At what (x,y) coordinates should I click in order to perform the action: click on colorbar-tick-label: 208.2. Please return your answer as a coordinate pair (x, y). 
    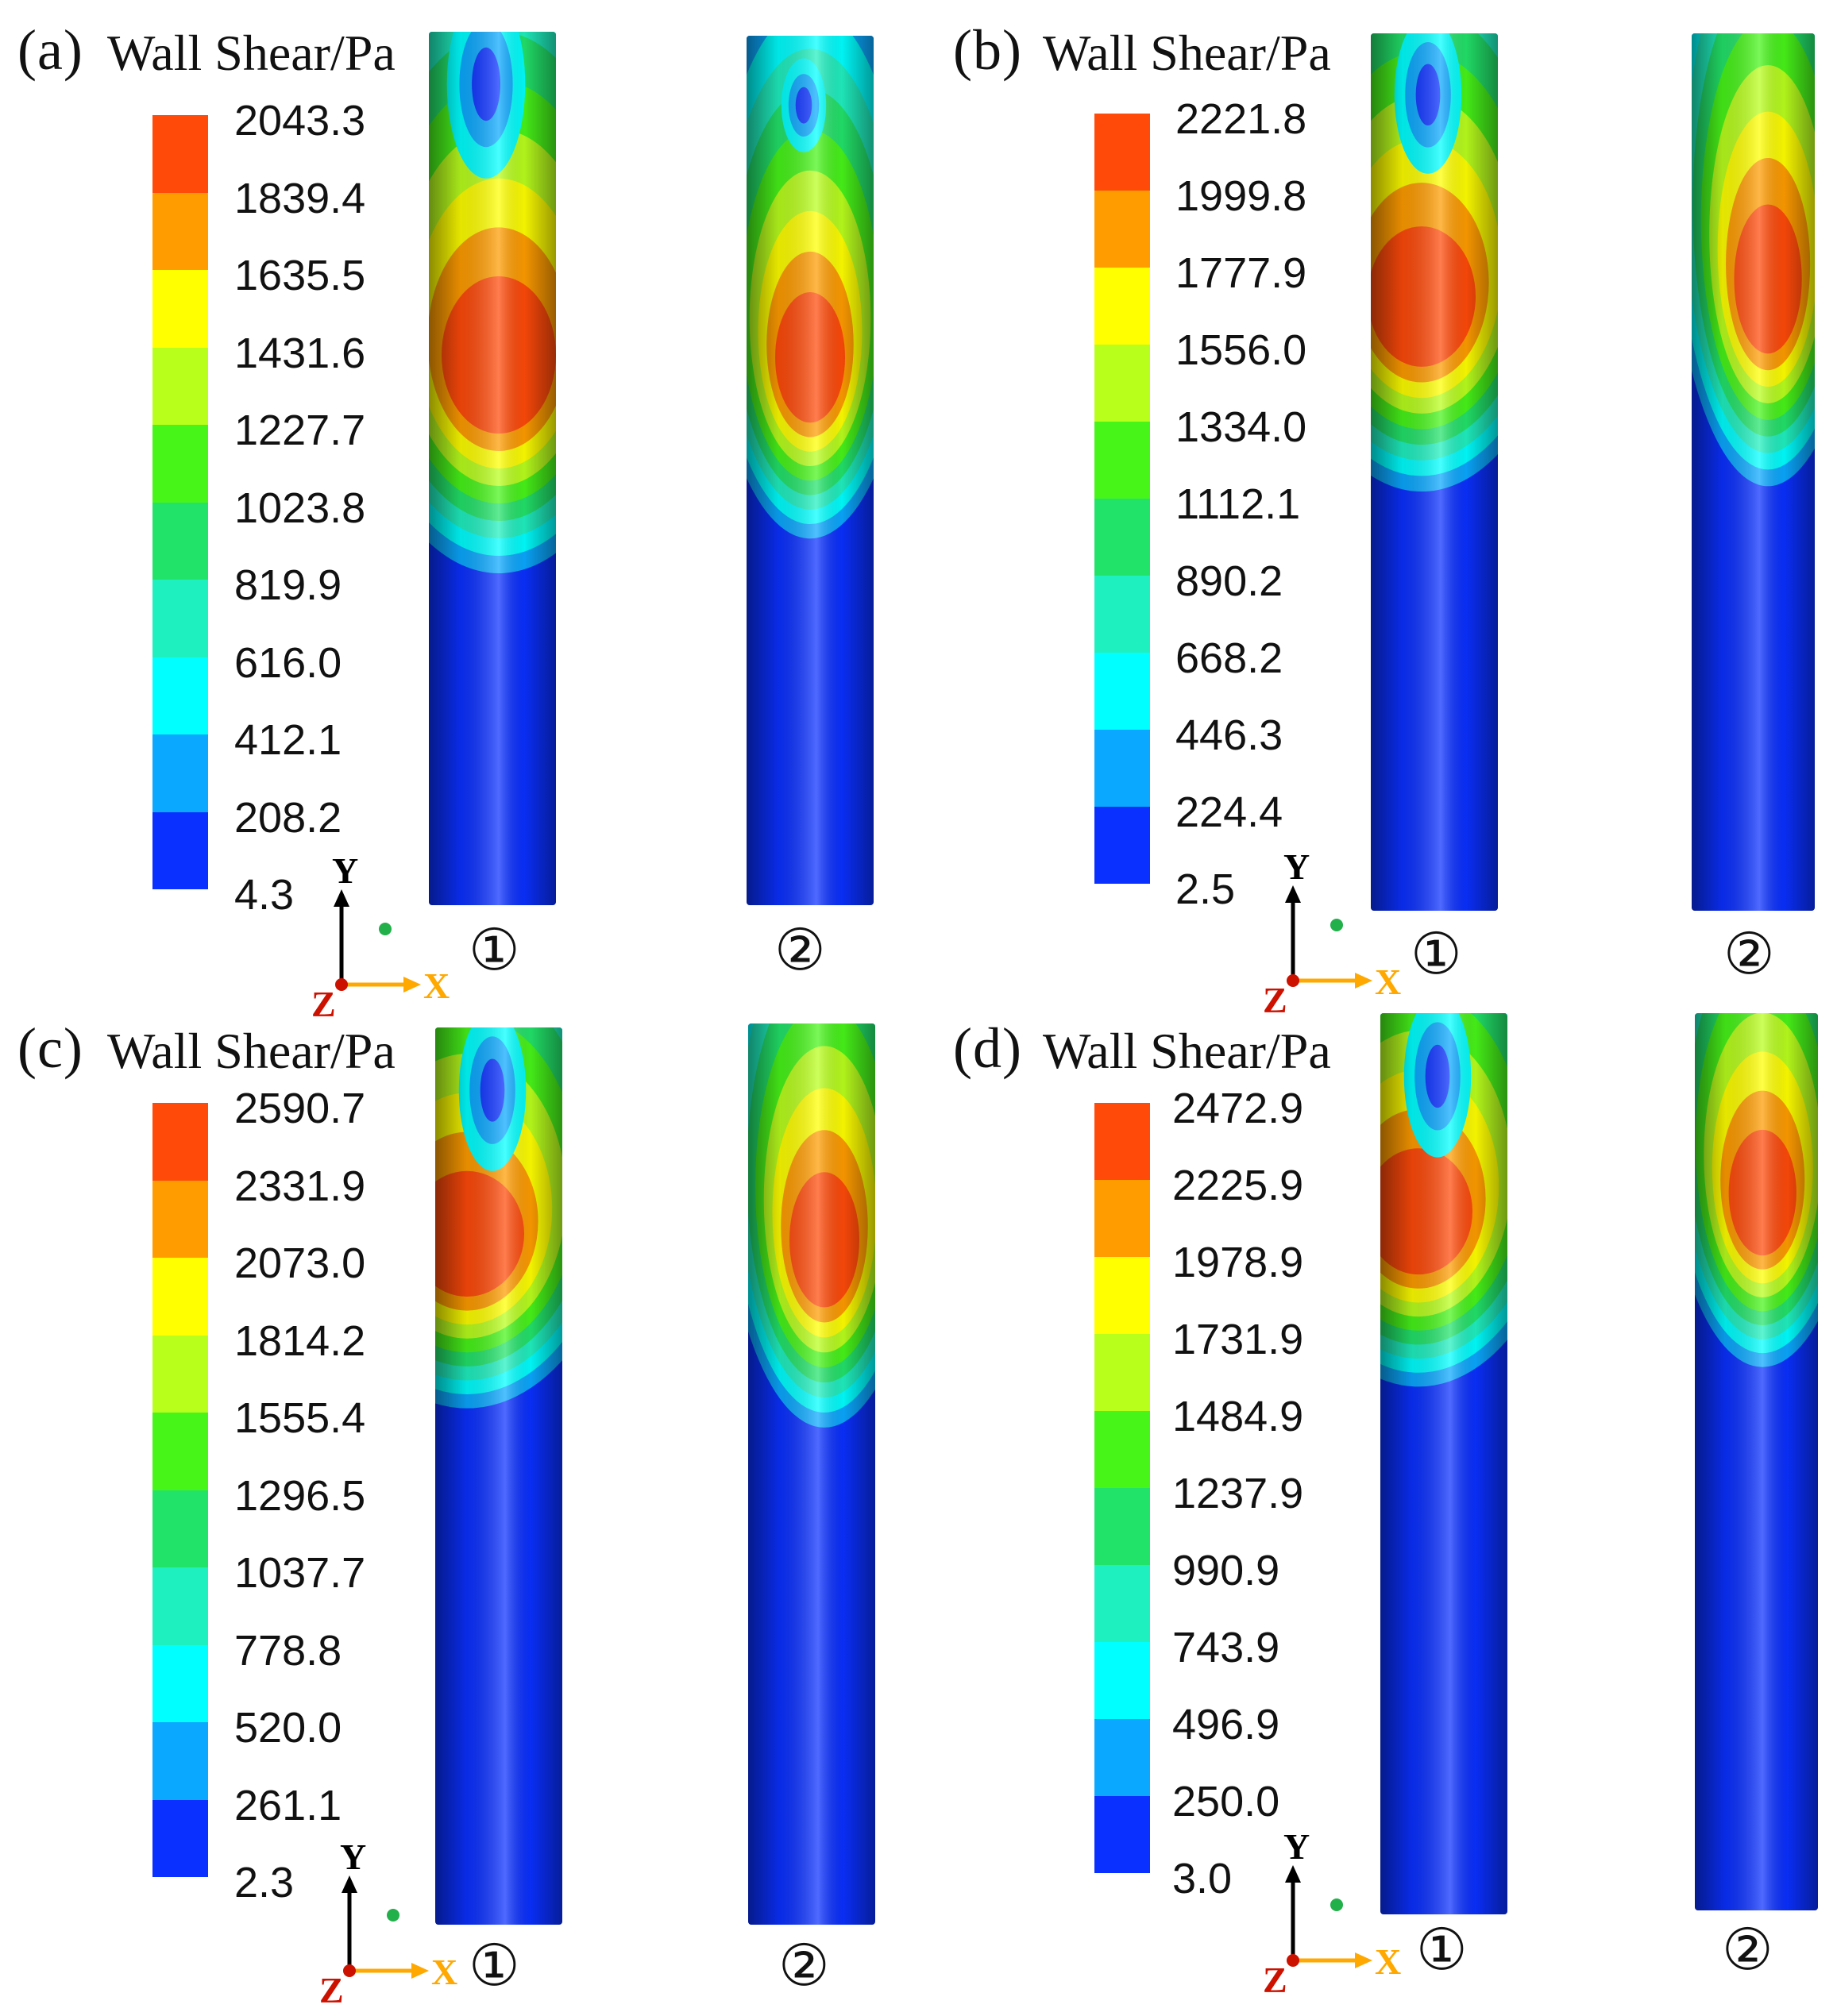
    Looking at the image, I should click on (288, 817).